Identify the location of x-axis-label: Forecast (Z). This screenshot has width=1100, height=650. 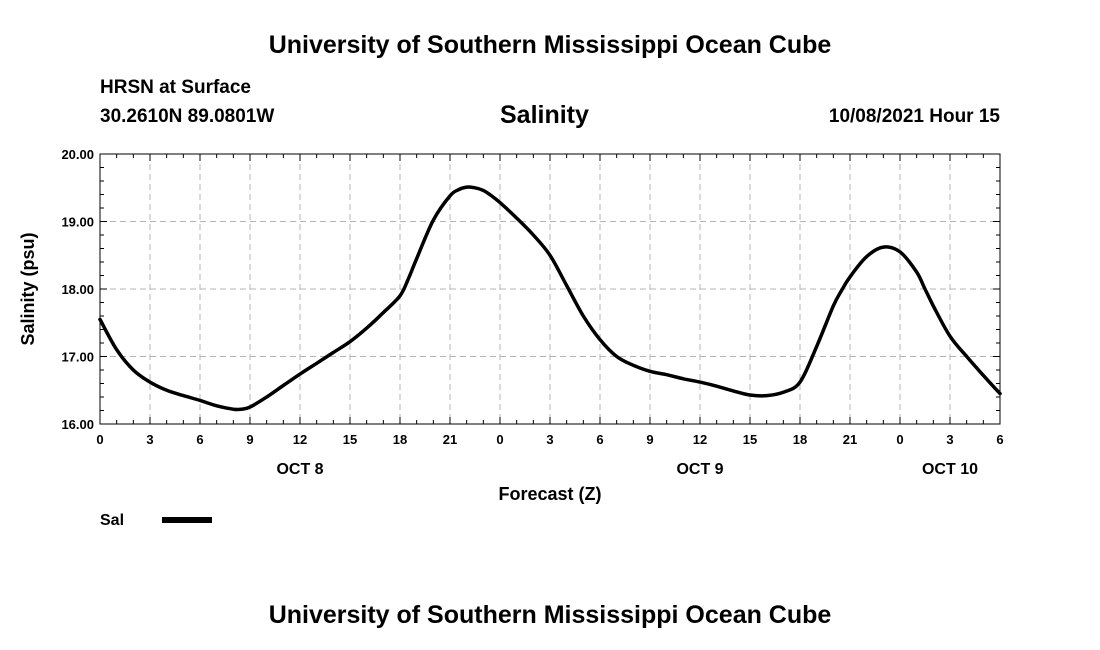
(549, 494).